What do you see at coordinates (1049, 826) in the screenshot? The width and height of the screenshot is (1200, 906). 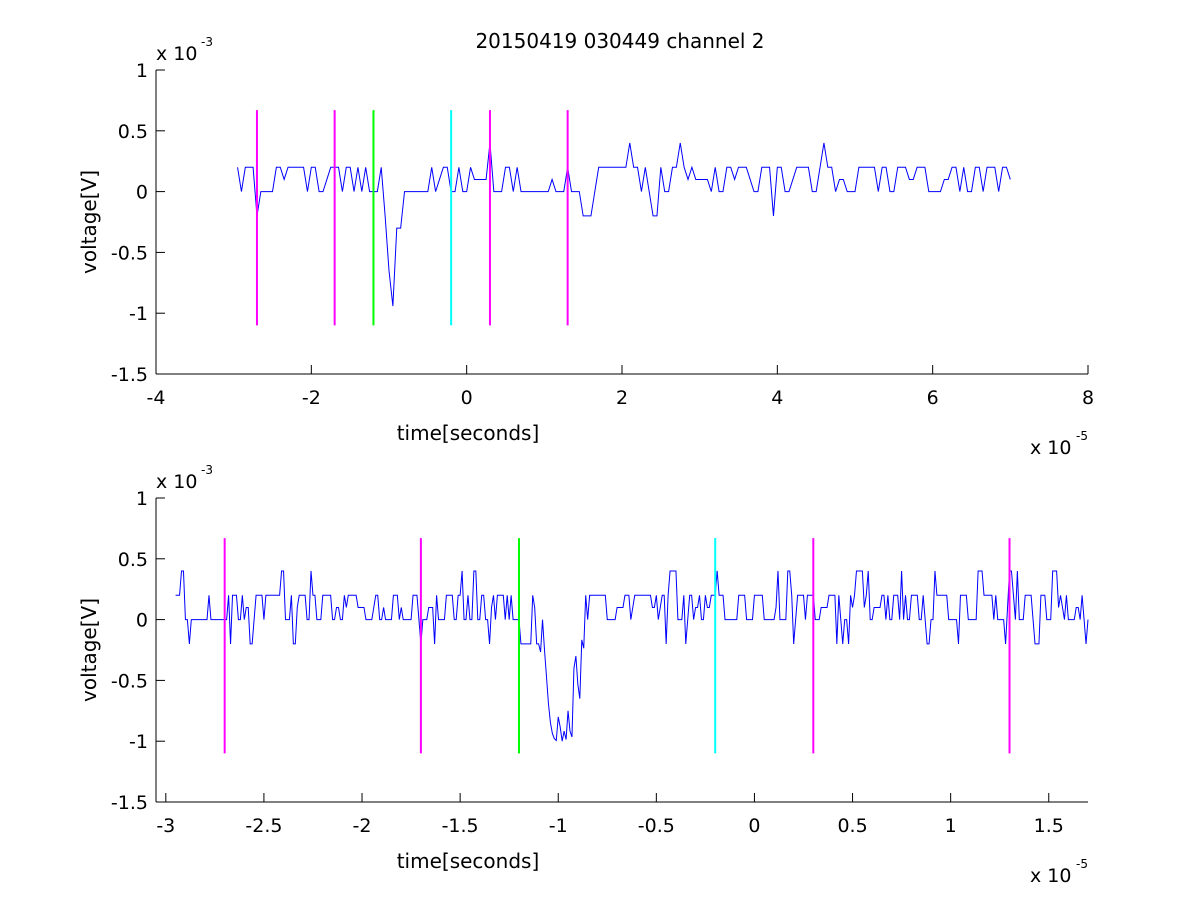 I see `x-tick-label: 1.5` at bounding box center [1049, 826].